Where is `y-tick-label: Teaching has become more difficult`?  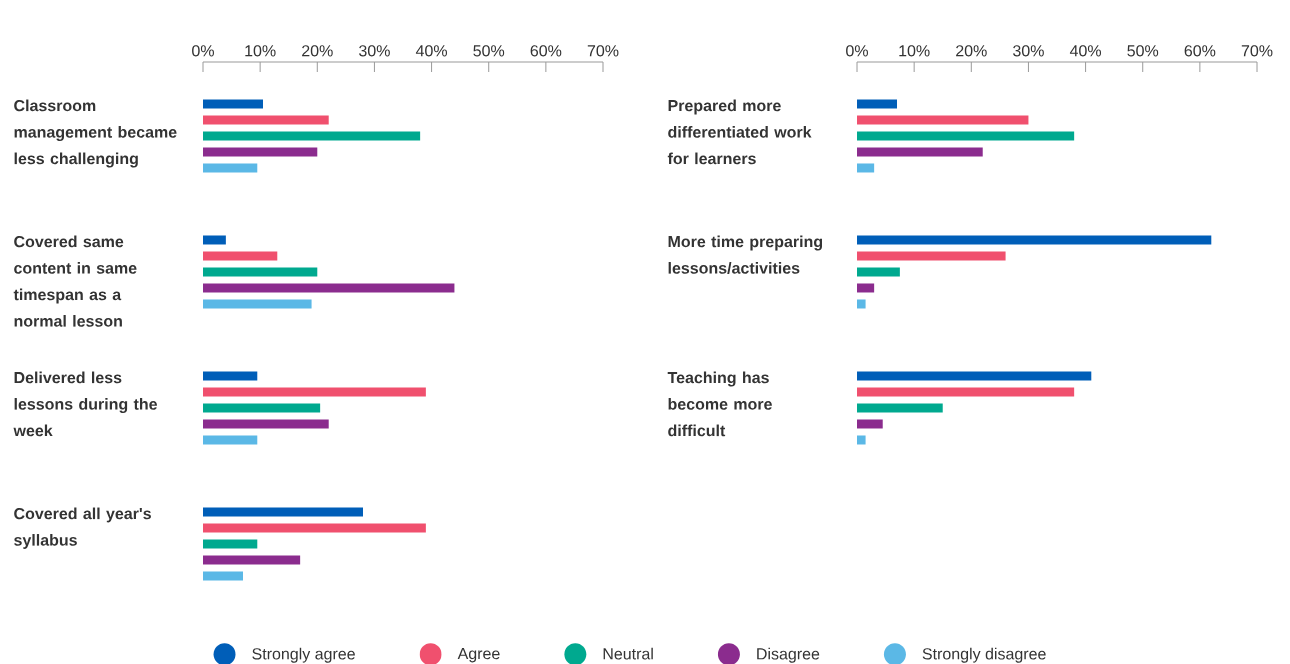 y-tick-label: Teaching has become more difficult is located at coordinates (719, 404).